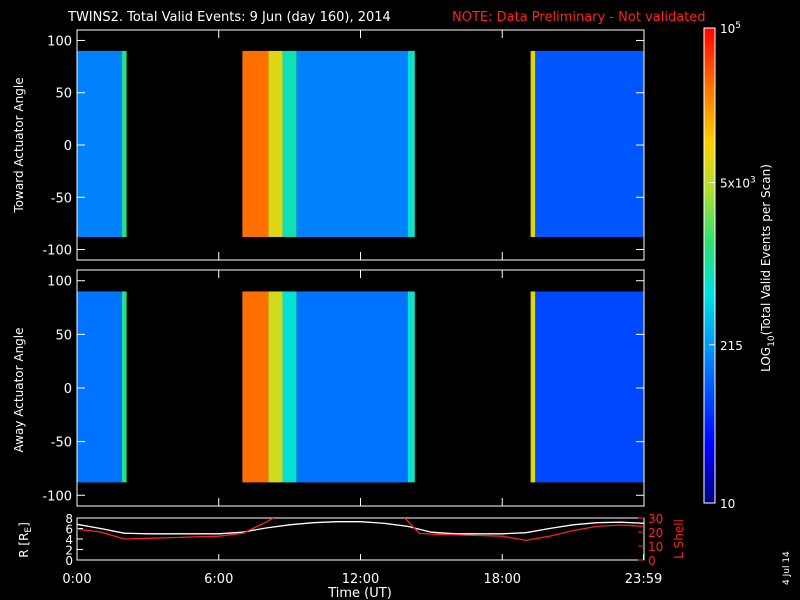  What do you see at coordinates (68, 146) in the screenshot?
I see `toward-ytick-label: 0` at bounding box center [68, 146].